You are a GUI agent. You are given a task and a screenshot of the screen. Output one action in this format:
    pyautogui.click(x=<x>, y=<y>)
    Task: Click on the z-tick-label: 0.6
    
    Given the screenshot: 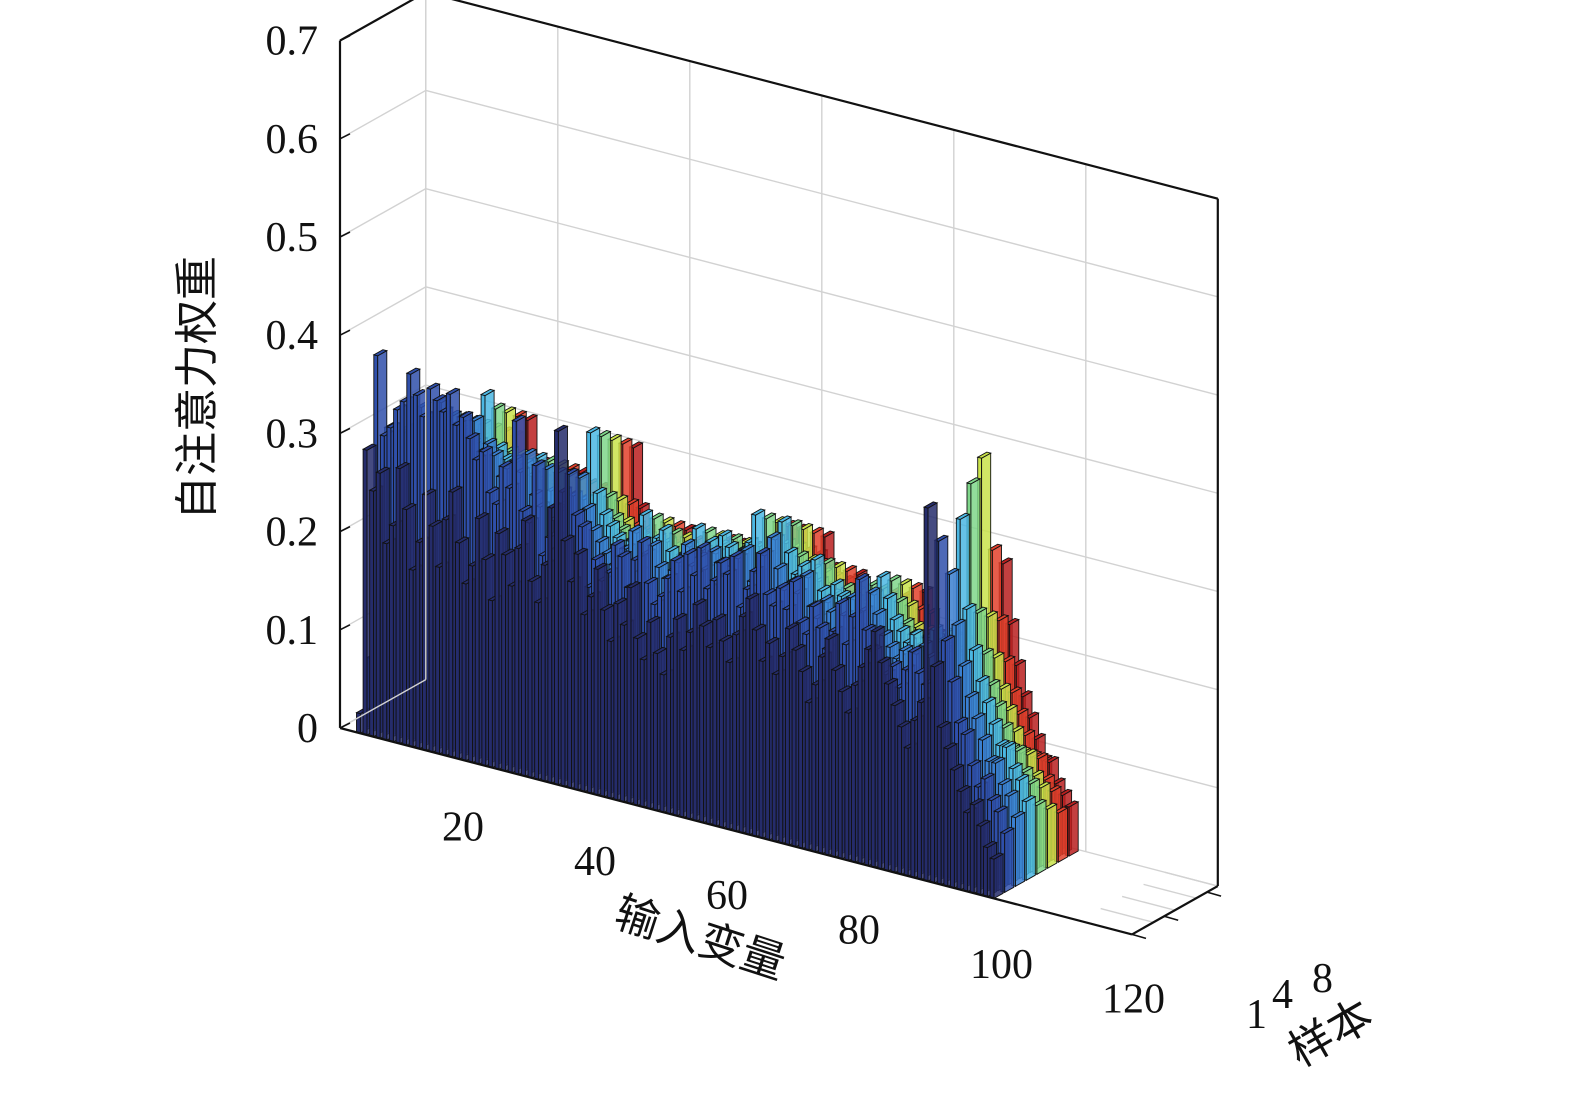 What is the action you would take?
    pyautogui.click(x=292, y=140)
    